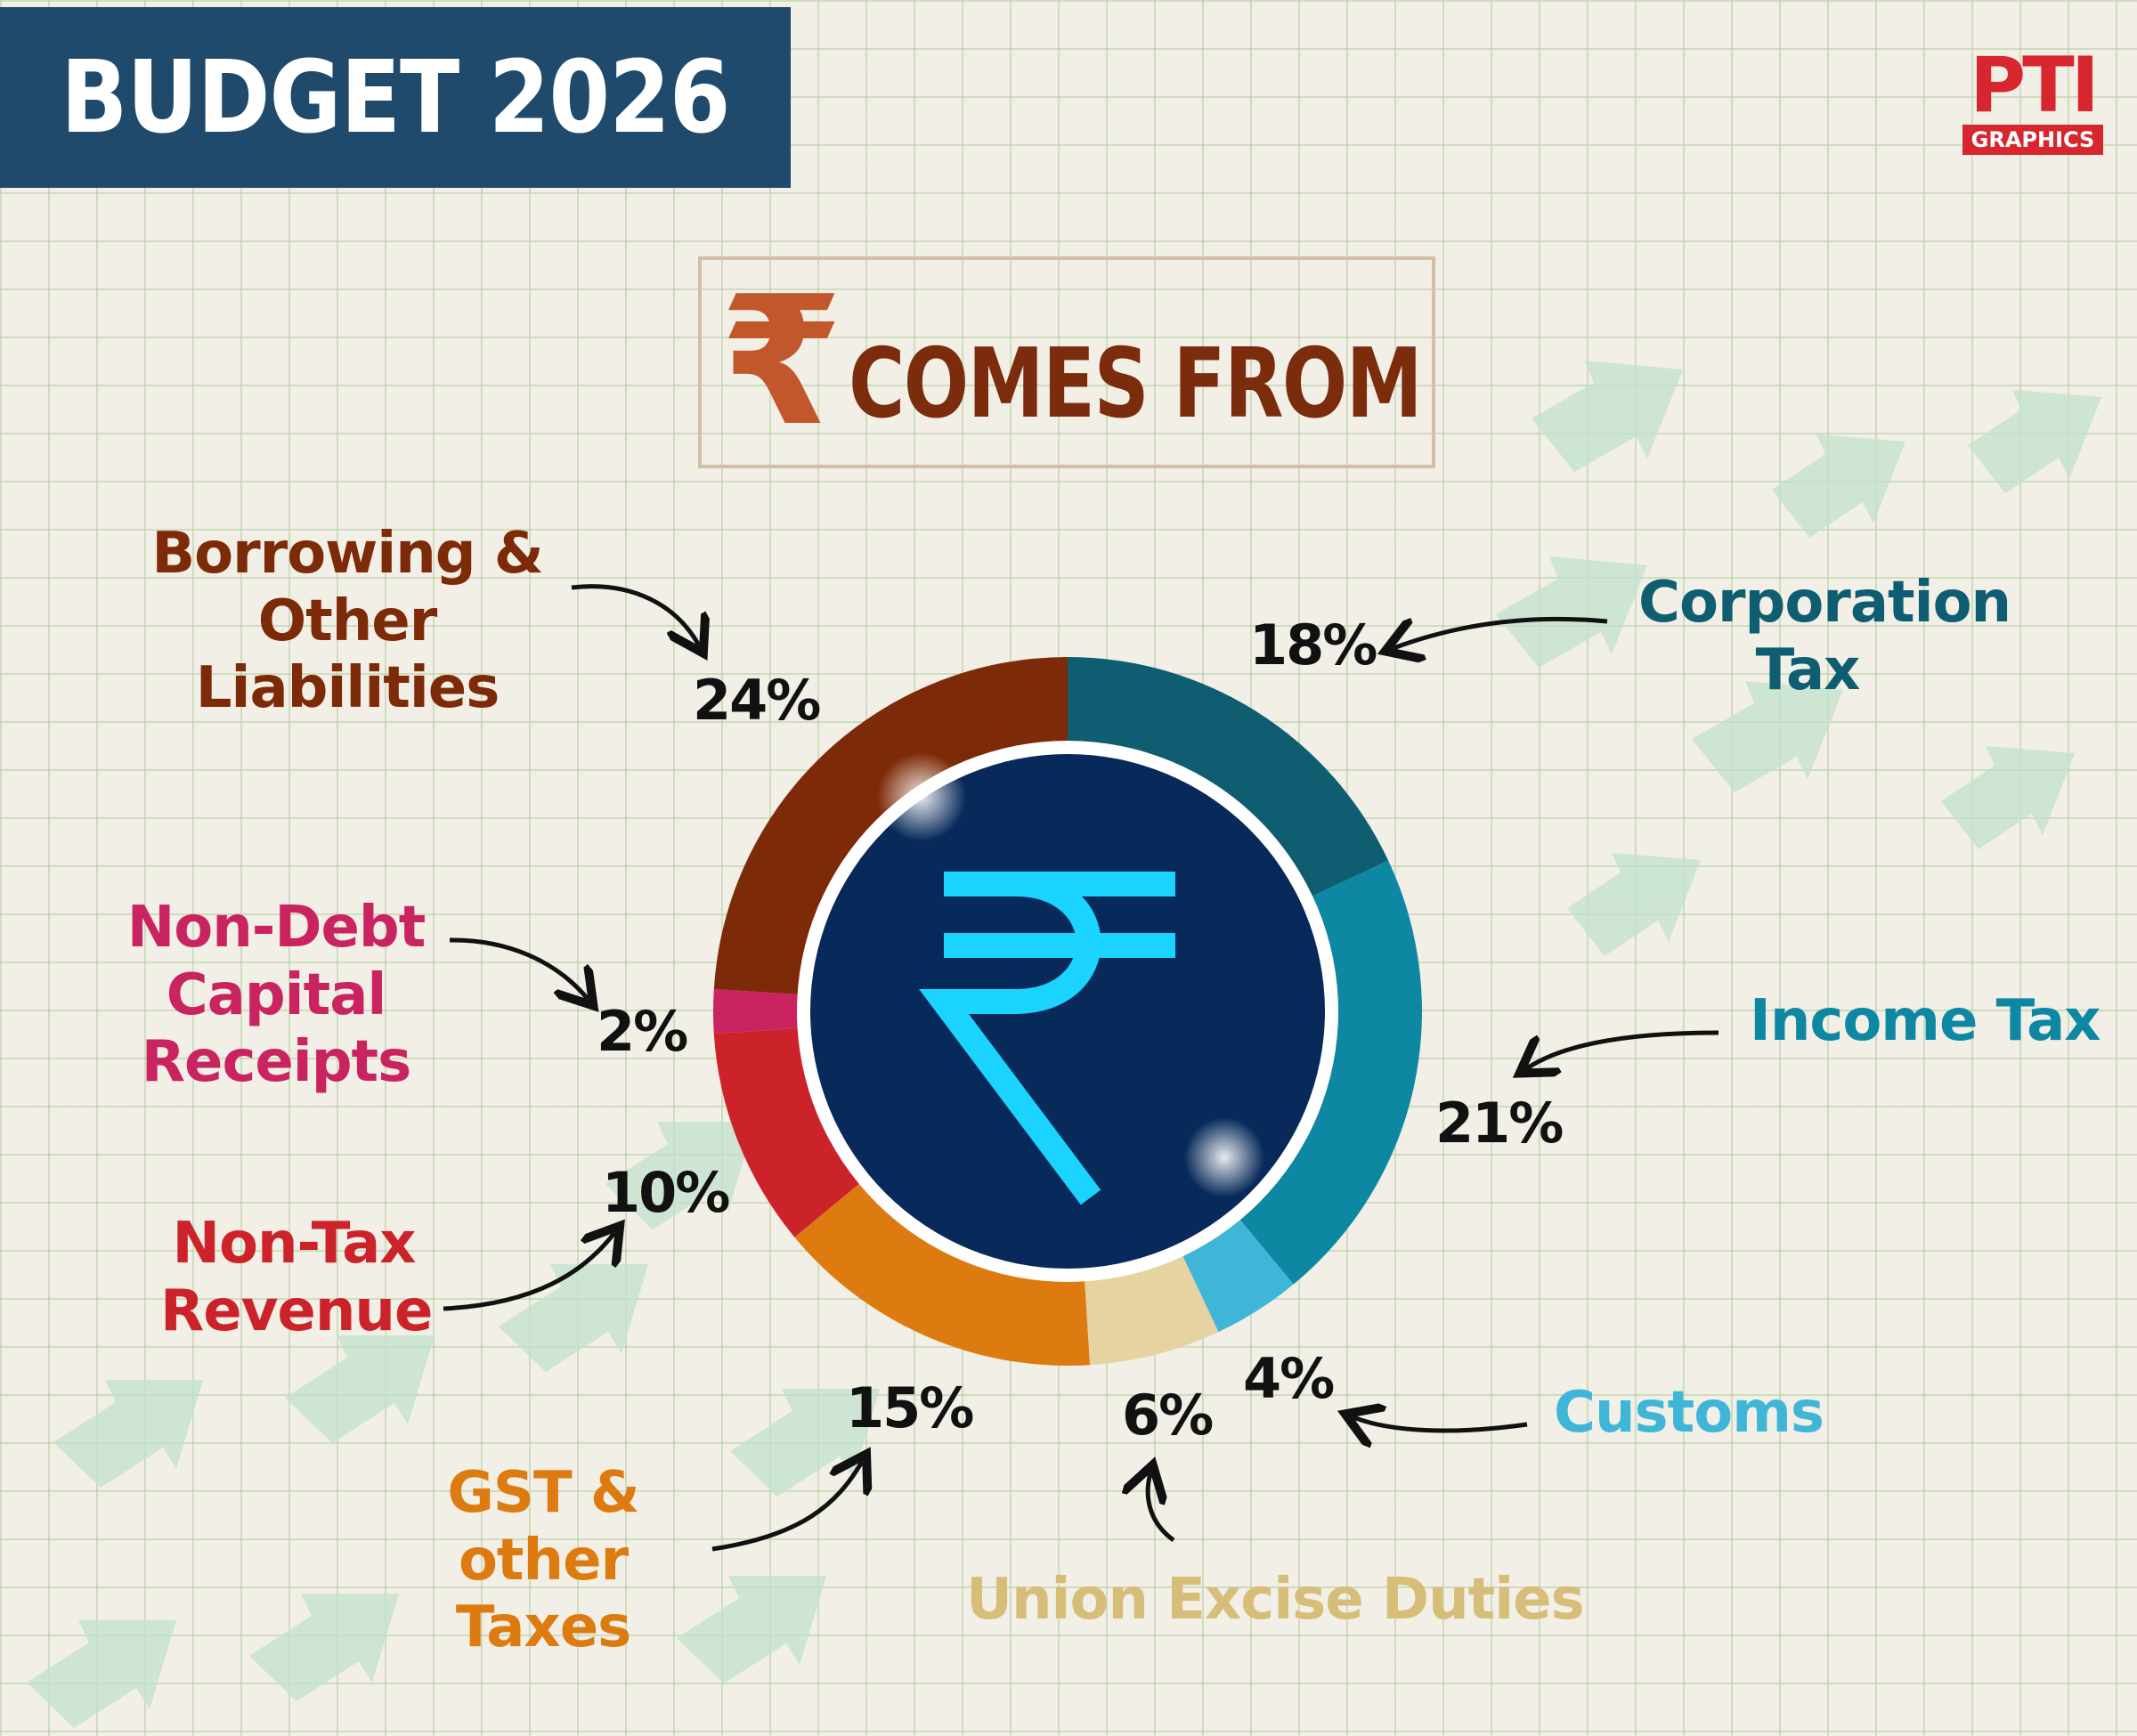  What do you see at coordinates (347, 622) in the screenshot?
I see `label-borrowing: Borrowing & Other Liabilities` at bounding box center [347, 622].